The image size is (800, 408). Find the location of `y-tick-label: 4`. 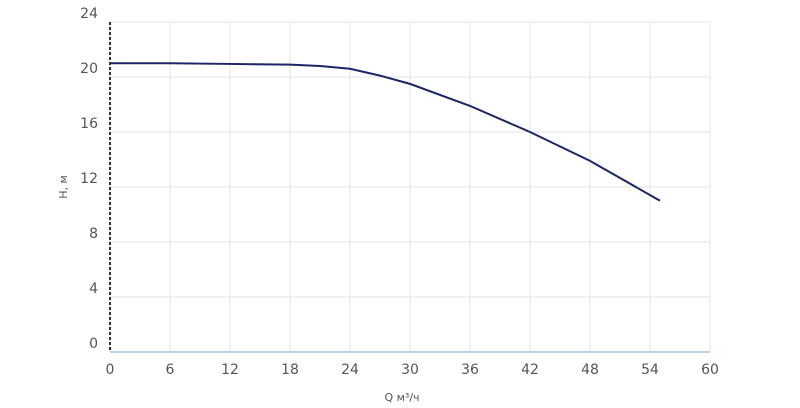

y-tick-label: 4 is located at coordinates (93, 289).